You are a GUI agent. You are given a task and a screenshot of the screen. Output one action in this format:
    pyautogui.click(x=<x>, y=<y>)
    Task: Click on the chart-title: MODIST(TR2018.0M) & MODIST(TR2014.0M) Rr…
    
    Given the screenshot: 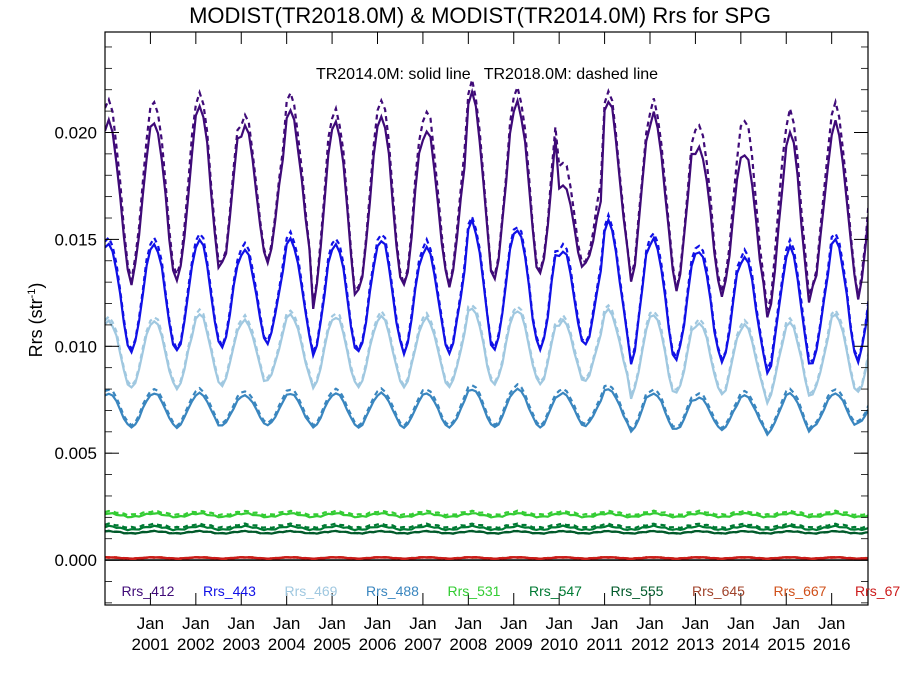 What is the action you would take?
    pyautogui.click(x=480, y=15)
    